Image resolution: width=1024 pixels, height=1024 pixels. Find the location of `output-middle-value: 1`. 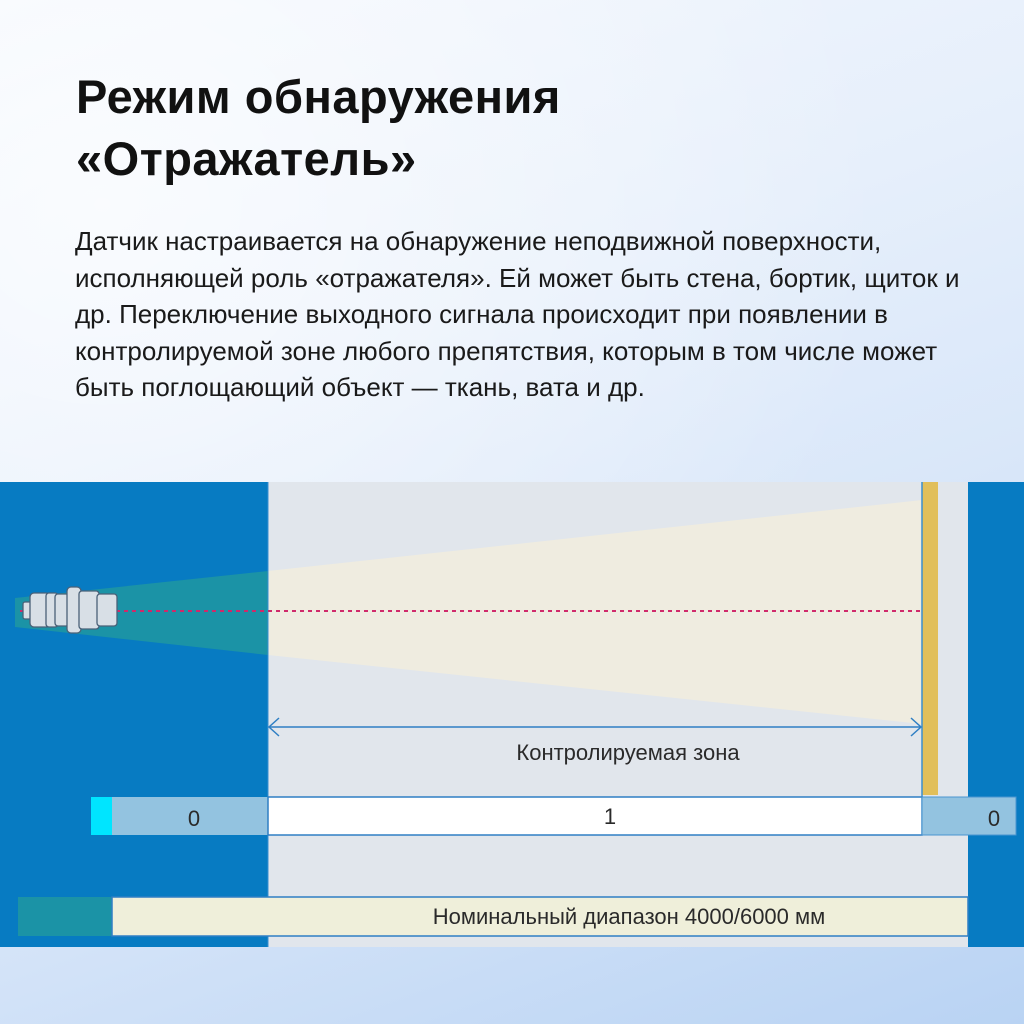

output-middle-value: 1 is located at coordinates (610, 816).